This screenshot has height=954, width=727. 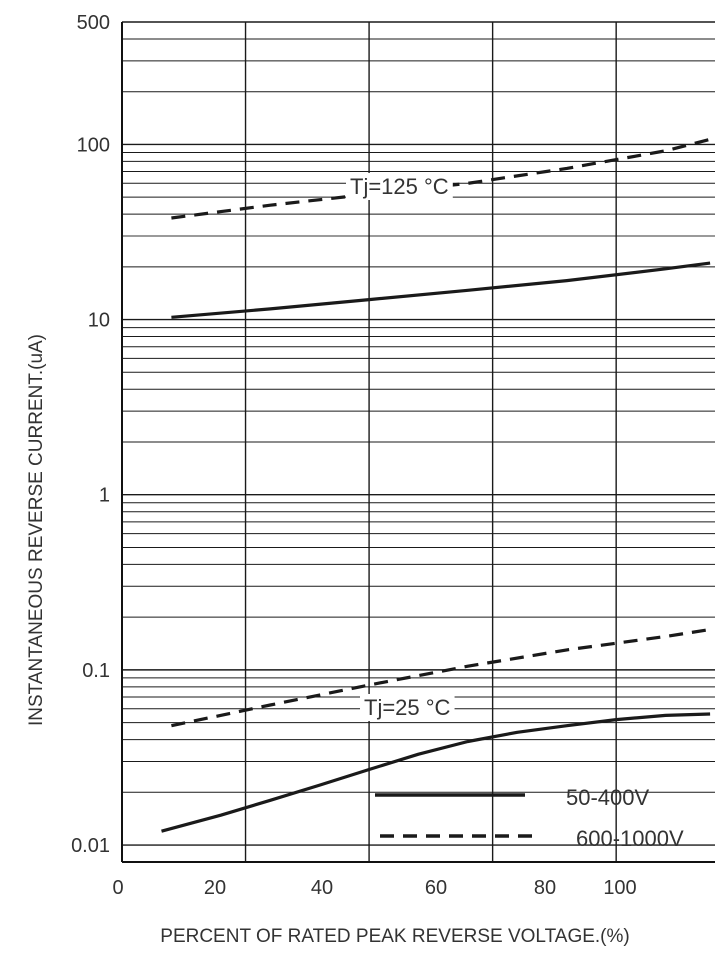 I want to click on y-tick-labels: 500 100 10 1 0.1 0.01, so click(x=90, y=434).